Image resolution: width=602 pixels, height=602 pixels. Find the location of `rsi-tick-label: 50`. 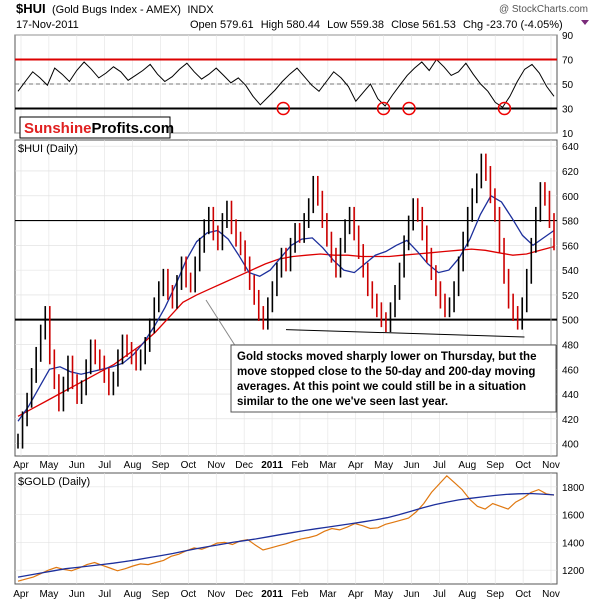

rsi-tick-label: 50 is located at coordinates (568, 85).